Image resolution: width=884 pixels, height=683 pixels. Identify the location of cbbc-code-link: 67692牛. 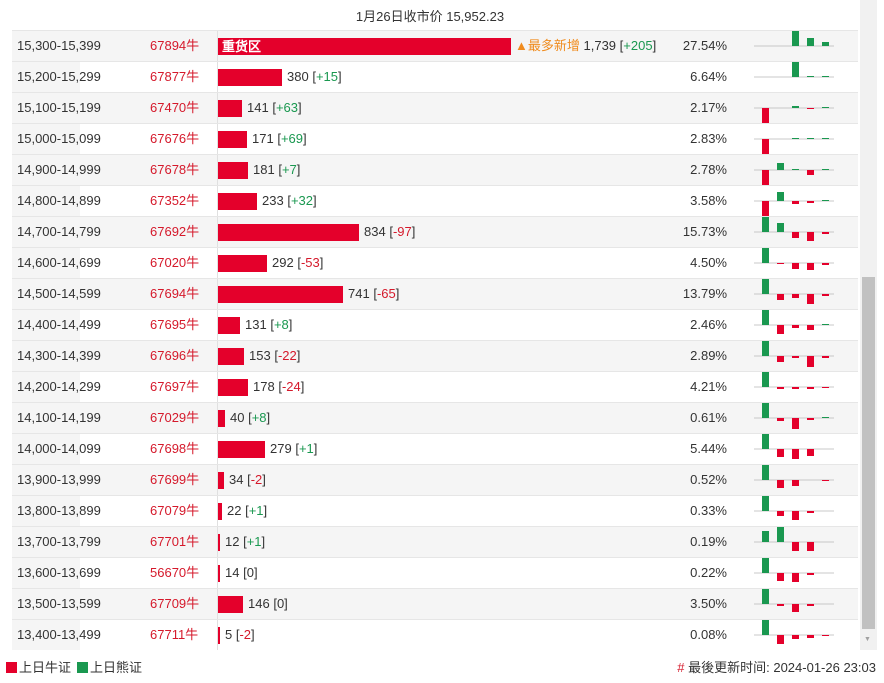
(175, 231).